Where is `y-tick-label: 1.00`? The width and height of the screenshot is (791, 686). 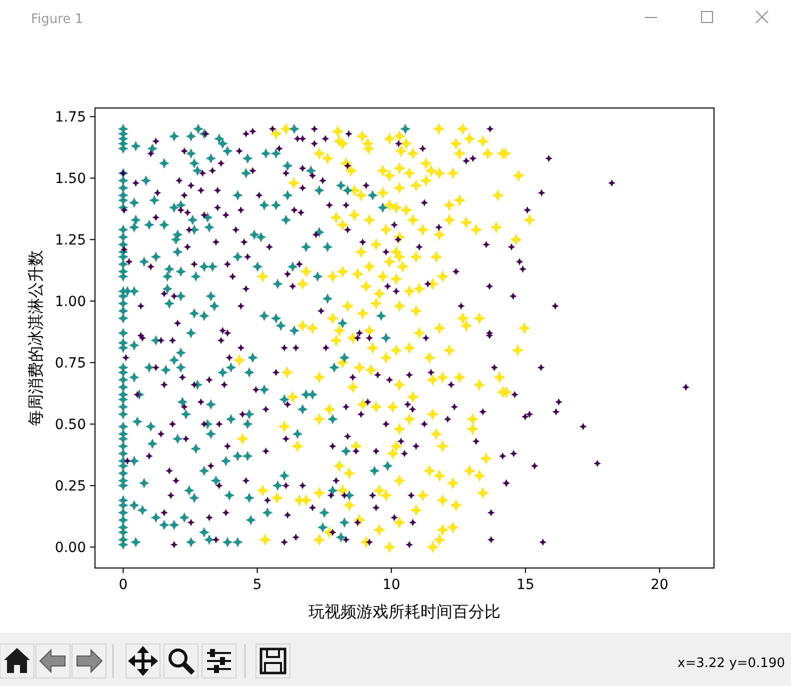
y-tick-label: 1.00 is located at coordinates (70, 302).